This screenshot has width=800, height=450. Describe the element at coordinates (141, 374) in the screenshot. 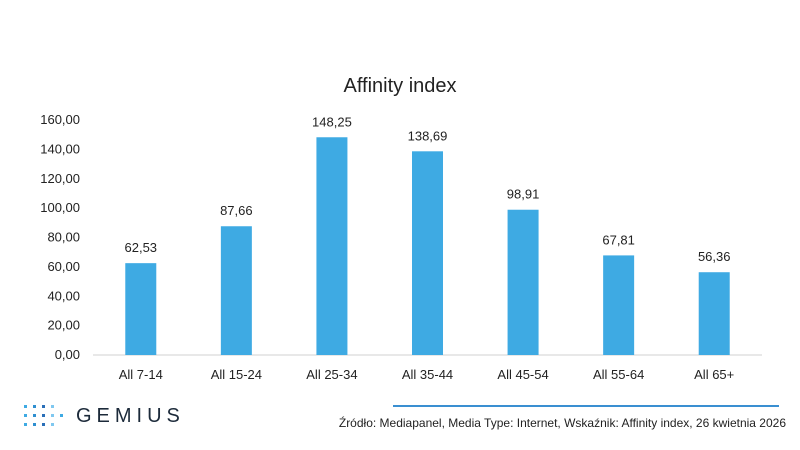

I see `x-tick-label: All 7-14` at that location.